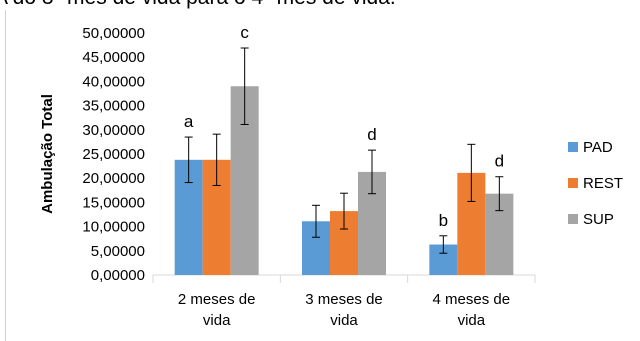 This screenshot has height=341, width=640. I want to click on significance-label: a, so click(189, 121).